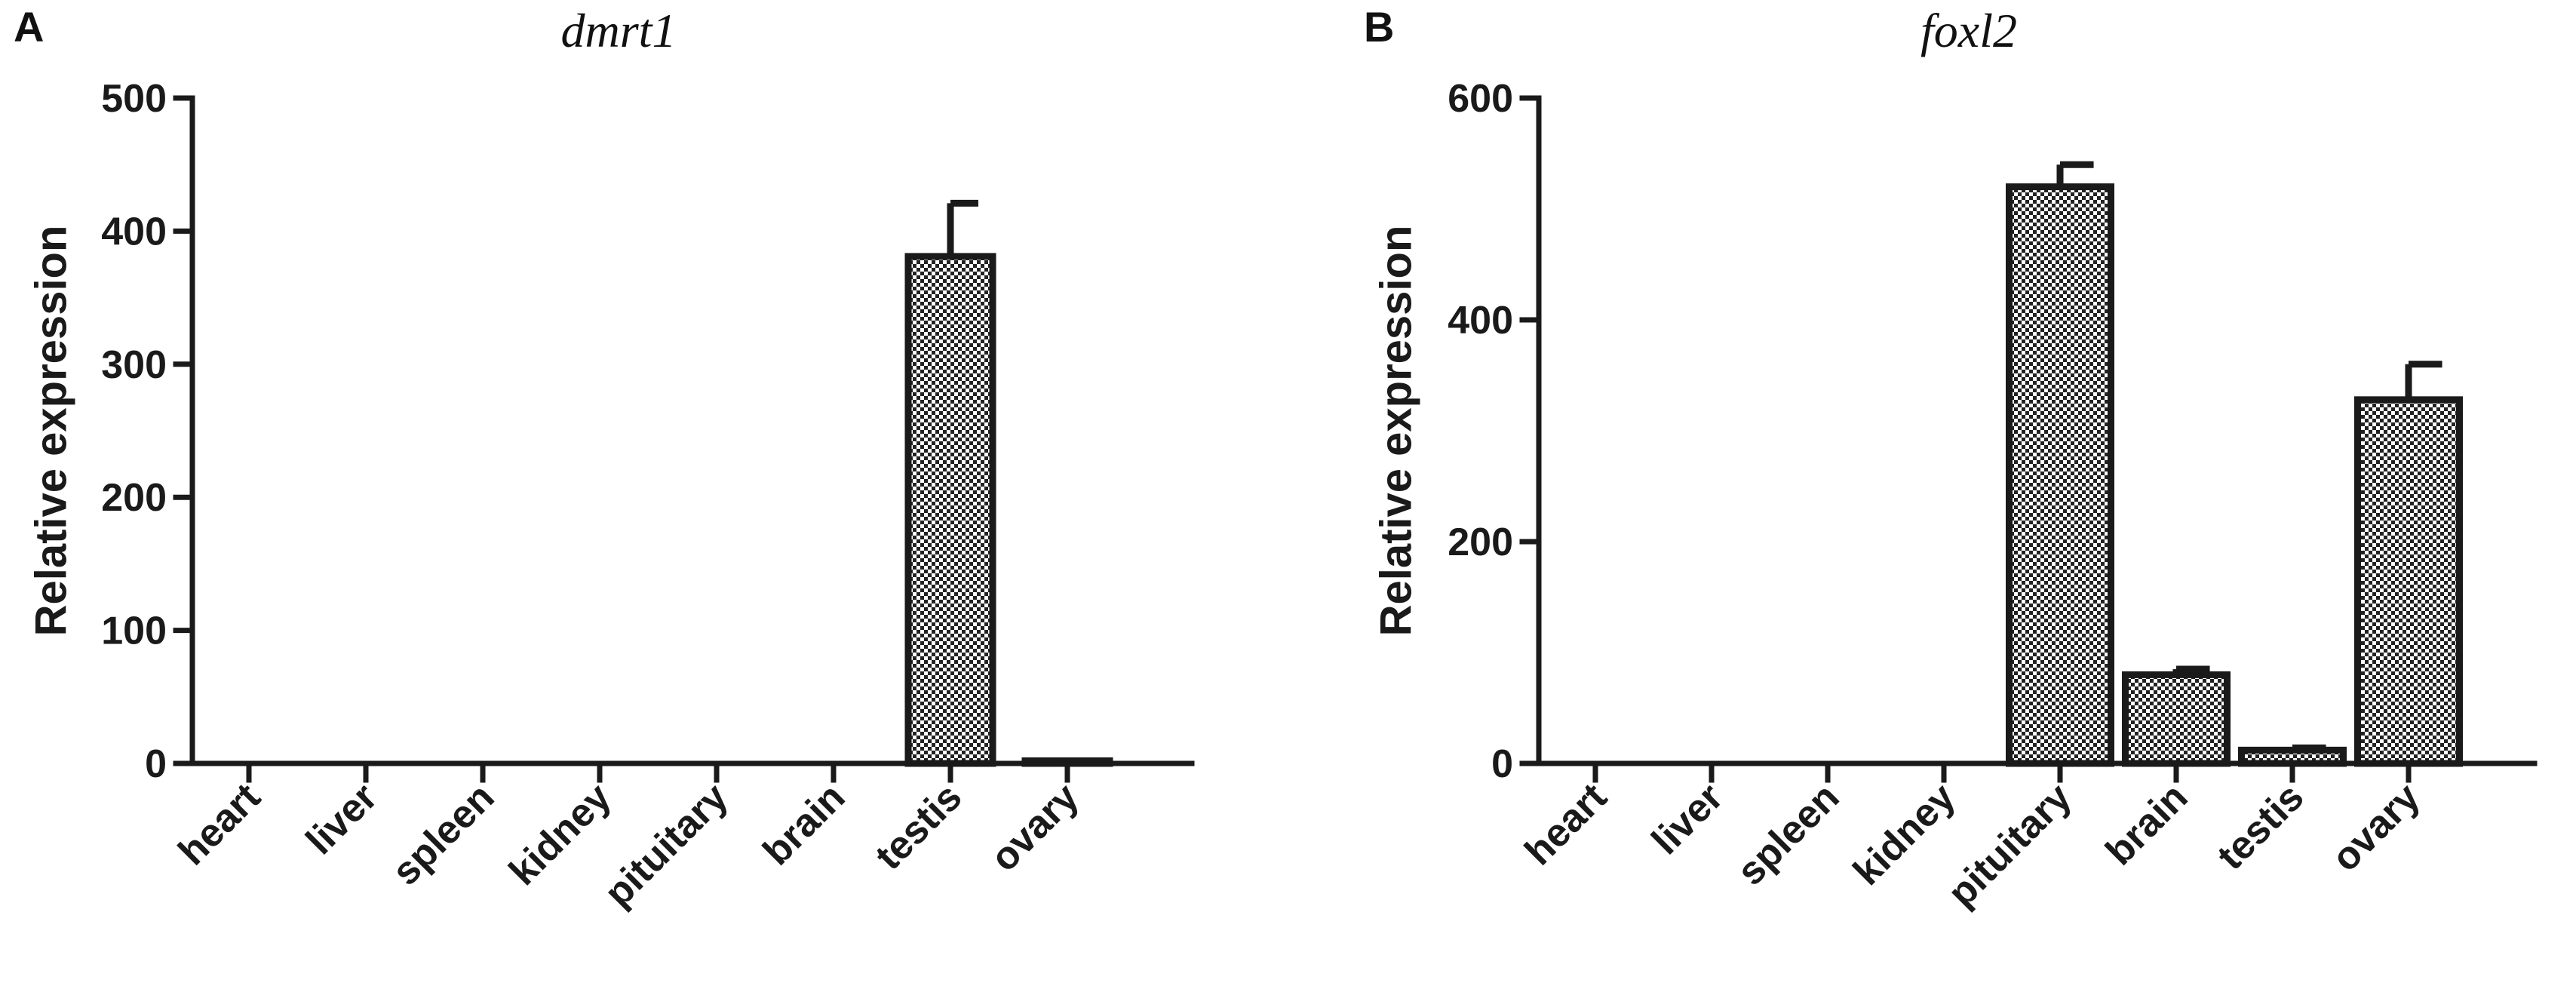  What do you see at coordinates (619, 30) in the screenshot?
I see `chart-title: dmrt1` at bounding box center [619, 30].